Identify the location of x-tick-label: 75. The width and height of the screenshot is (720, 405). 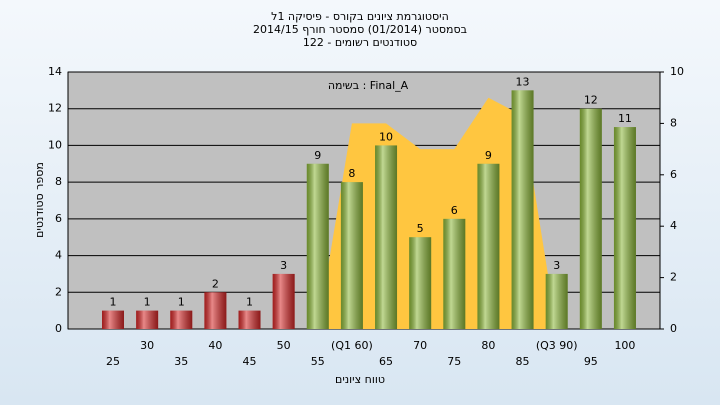
(454, 361).